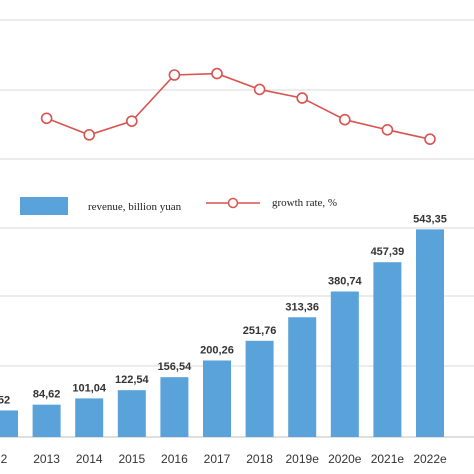 The width and height of the screenshot is (474, 474). Describe the element at coordinates (135, 207) in the screenshot. I see `legend-label-revenue: revenue, billion yuan` at that location.